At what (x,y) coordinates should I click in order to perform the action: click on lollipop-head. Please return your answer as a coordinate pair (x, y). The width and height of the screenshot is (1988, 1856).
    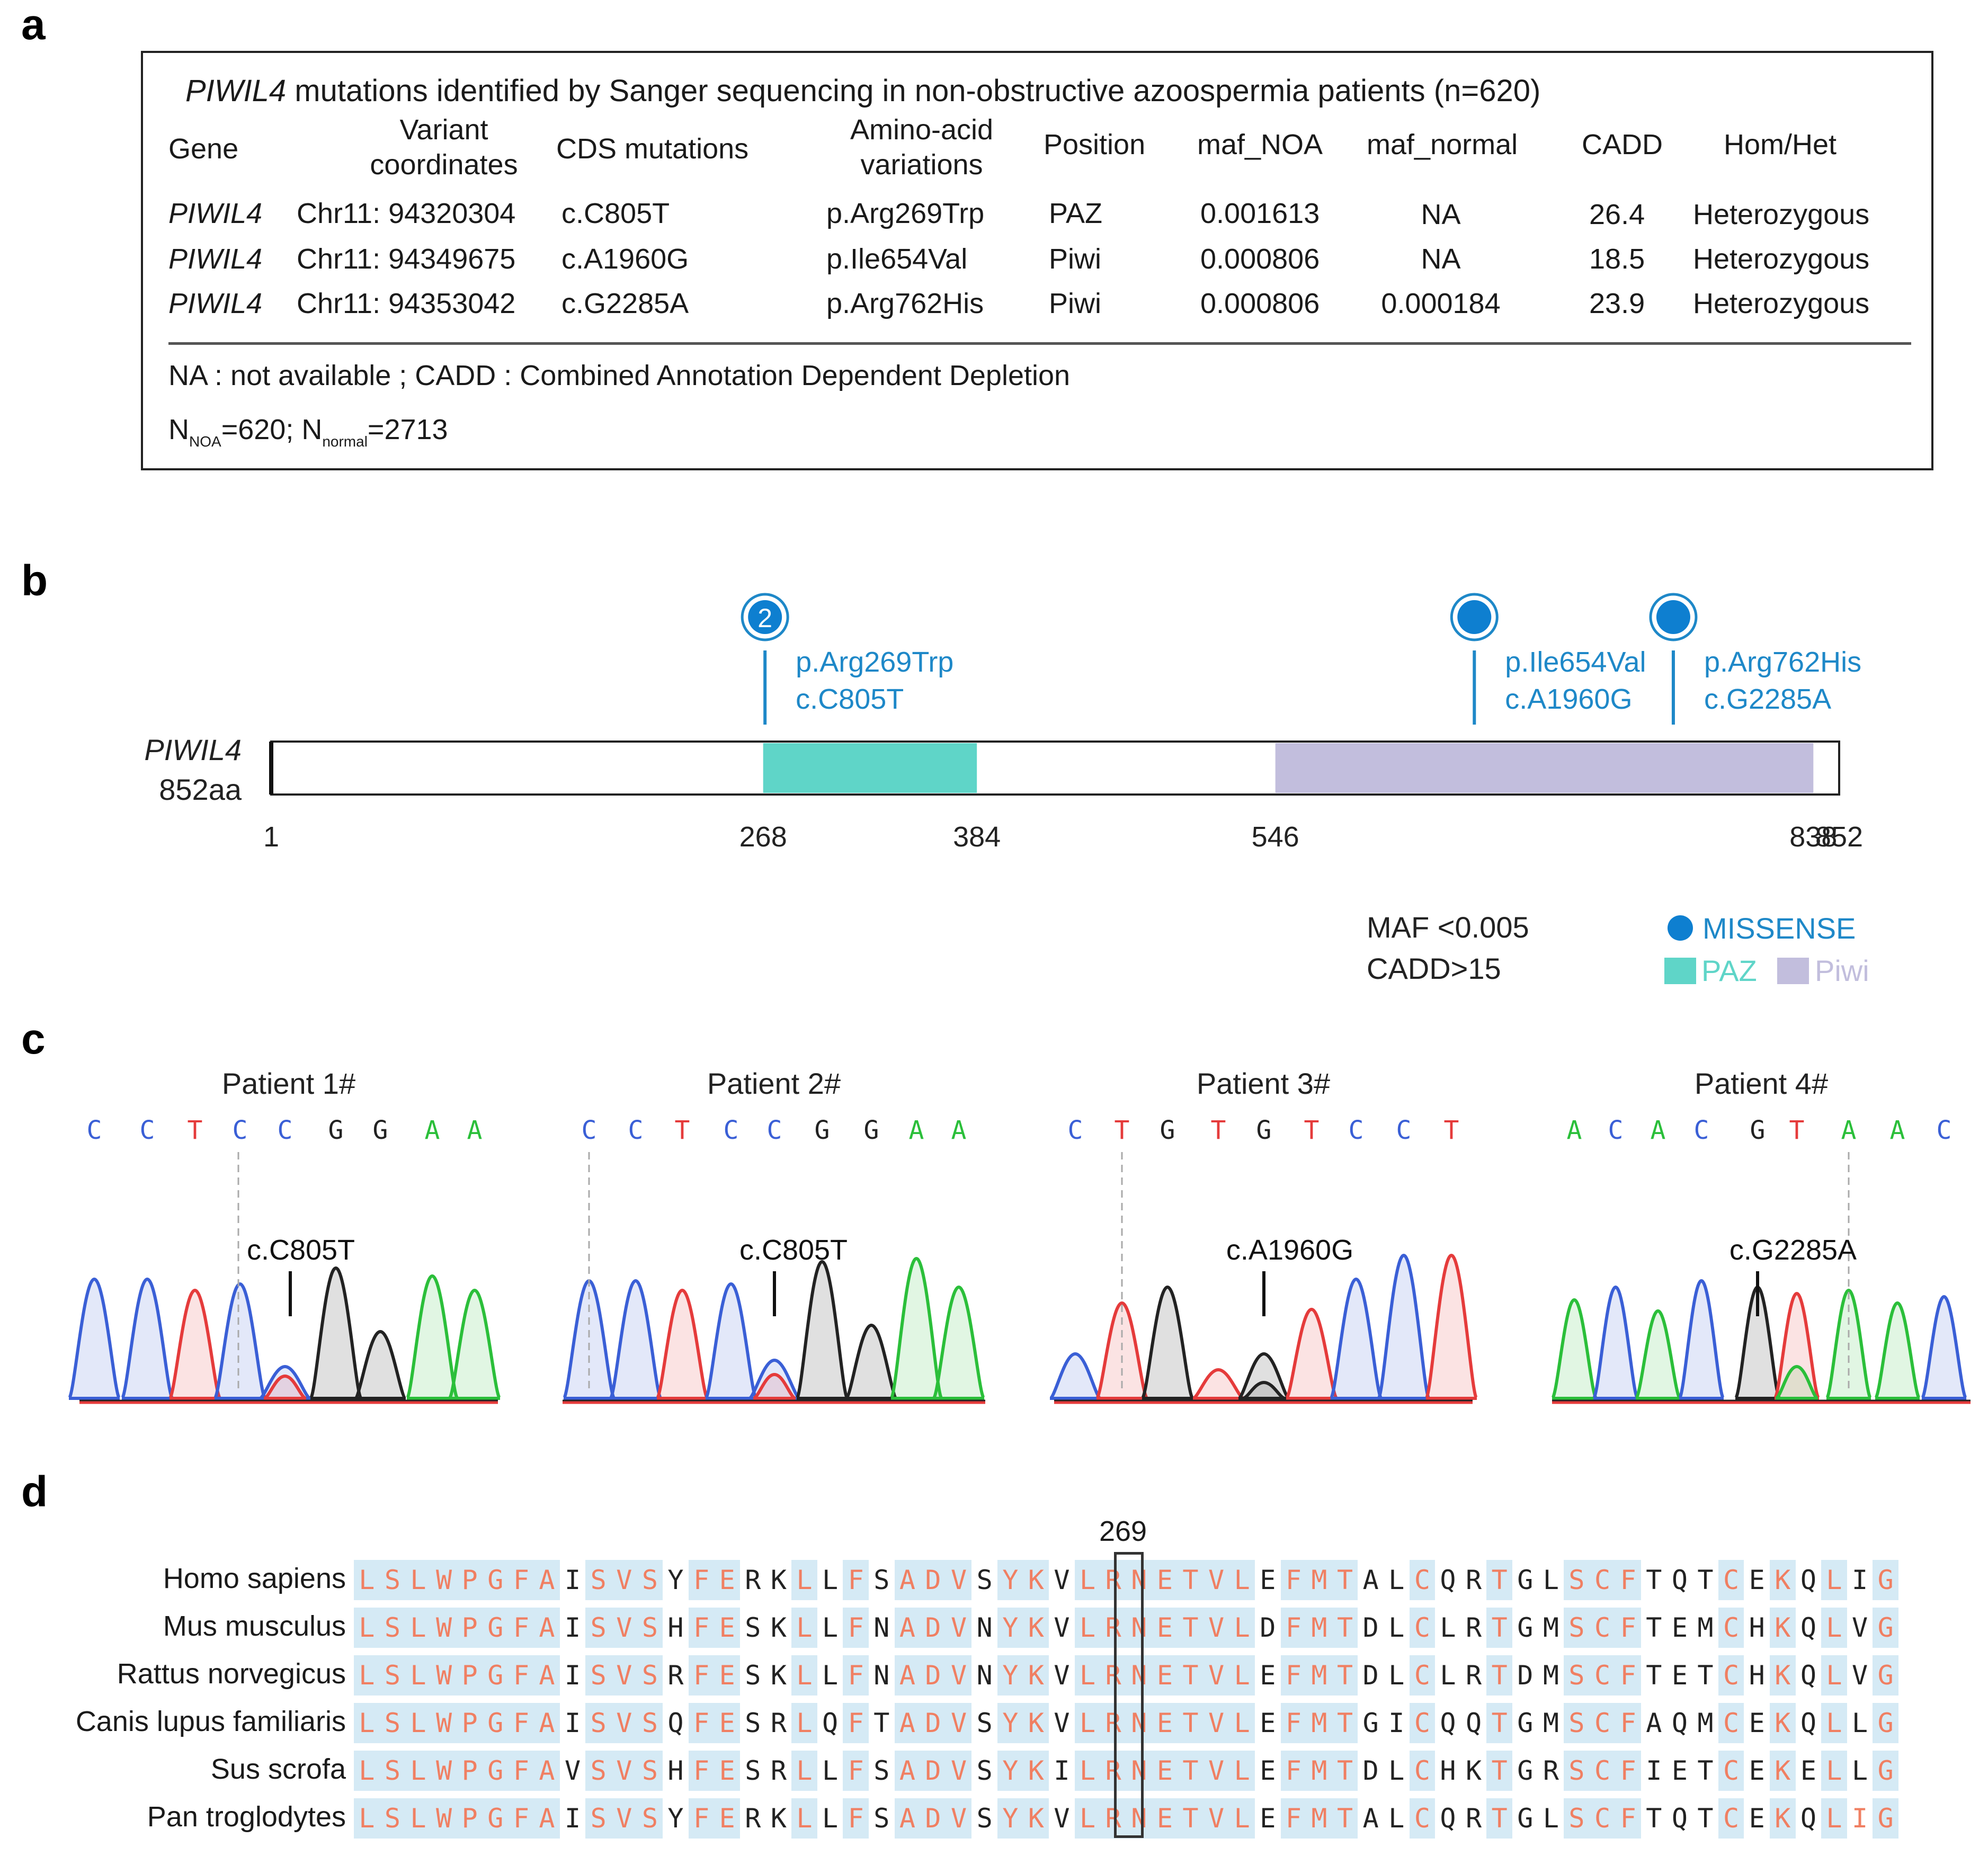
    Looking at the image, I should click on (1673, 617).